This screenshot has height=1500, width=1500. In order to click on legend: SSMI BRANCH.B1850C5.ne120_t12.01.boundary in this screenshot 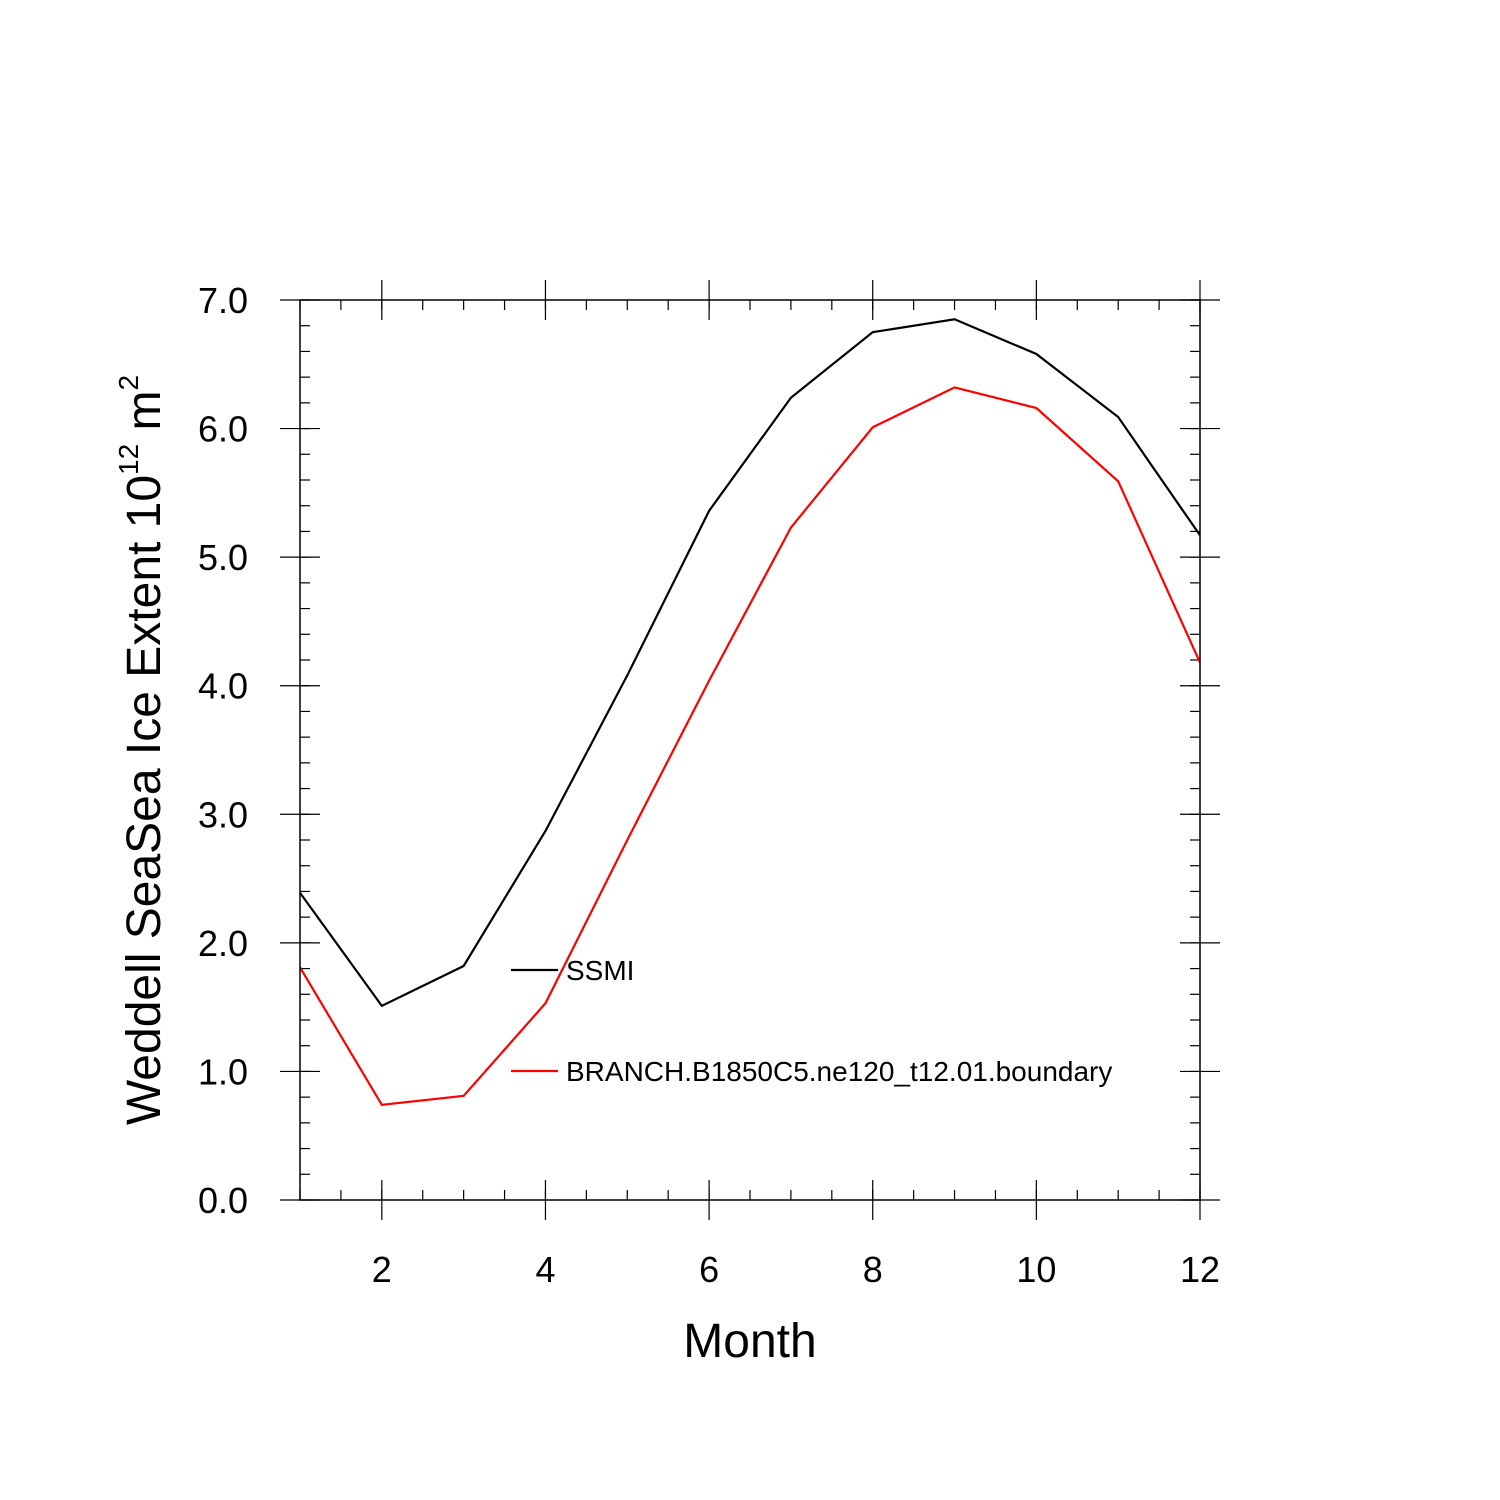, I will do `click(811, 1021)`.